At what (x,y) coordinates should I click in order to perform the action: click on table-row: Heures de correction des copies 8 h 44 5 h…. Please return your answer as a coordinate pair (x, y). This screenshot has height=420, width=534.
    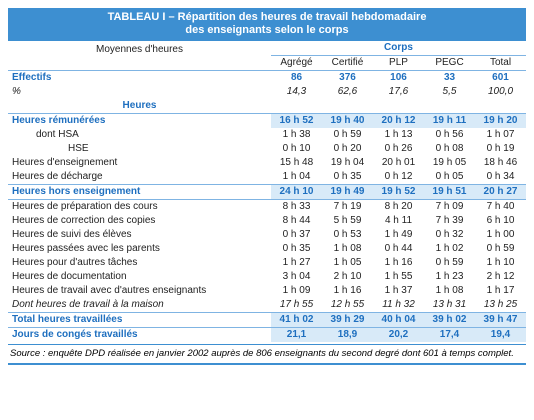
    Looking at the image, I should click on (267, 221).